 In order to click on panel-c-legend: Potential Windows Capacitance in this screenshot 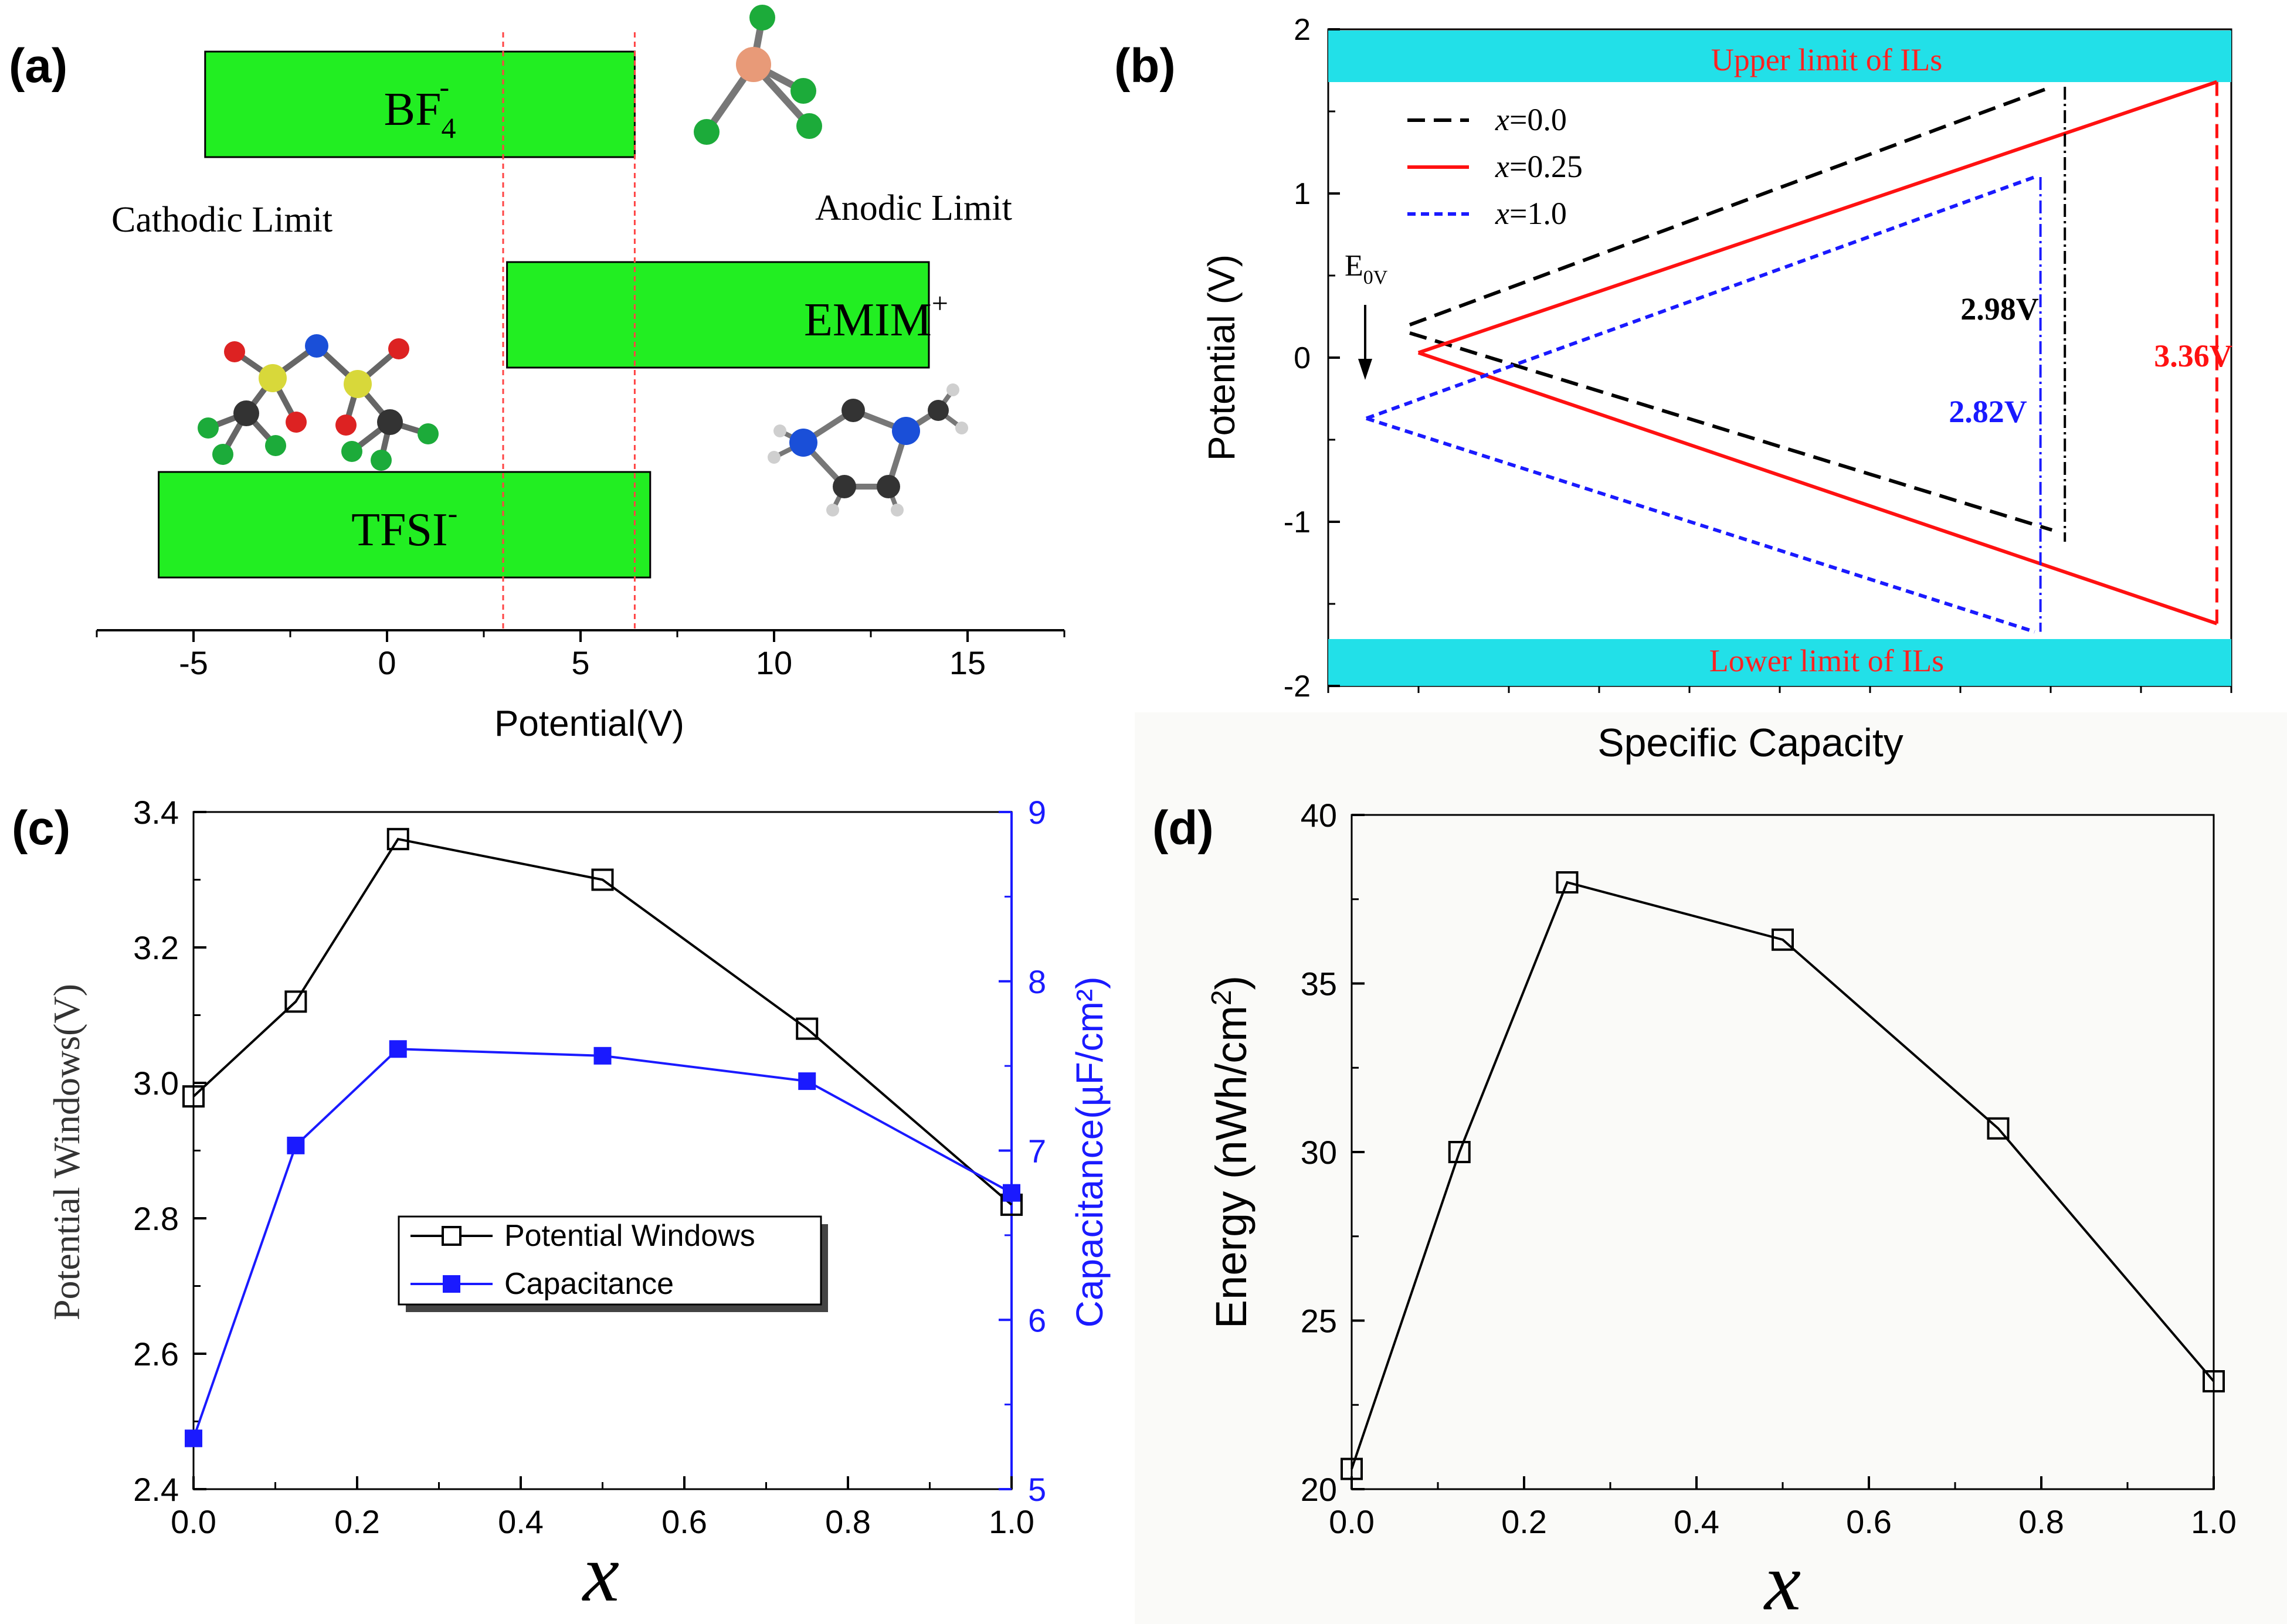, I will do `click(613, 1263)`.